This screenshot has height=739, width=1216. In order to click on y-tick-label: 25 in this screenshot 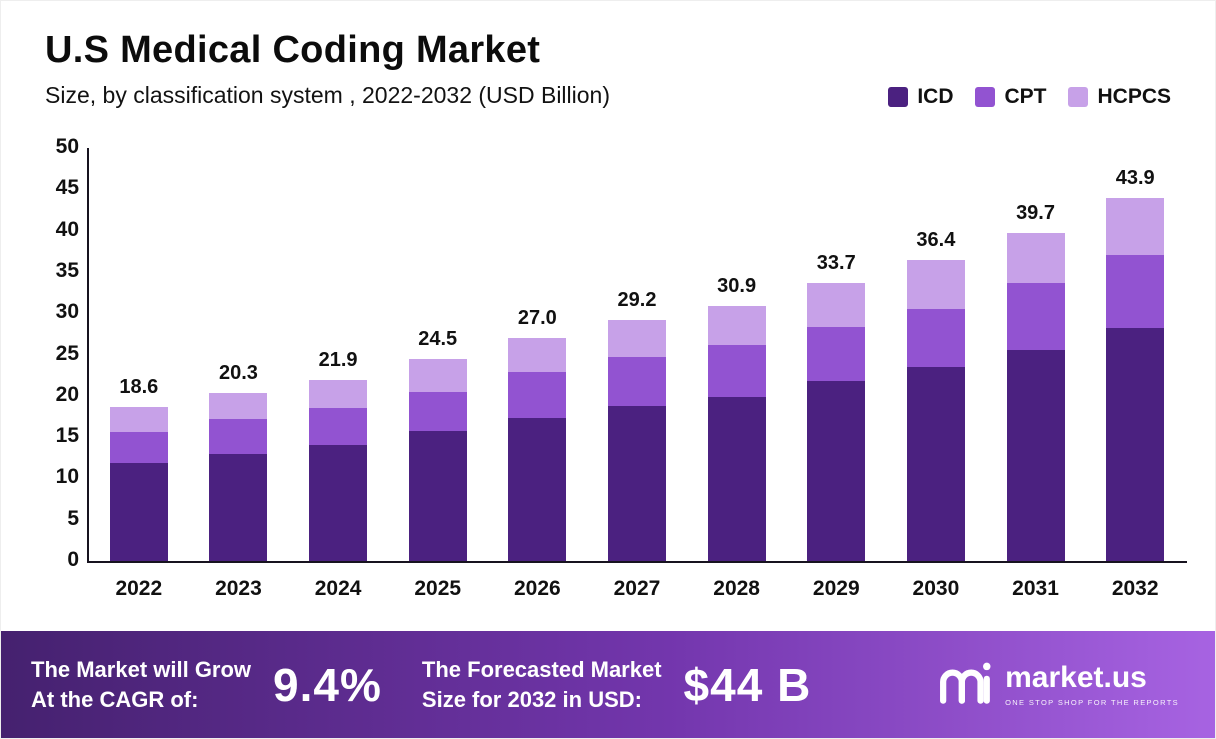, I will do `click(67, 353)`.